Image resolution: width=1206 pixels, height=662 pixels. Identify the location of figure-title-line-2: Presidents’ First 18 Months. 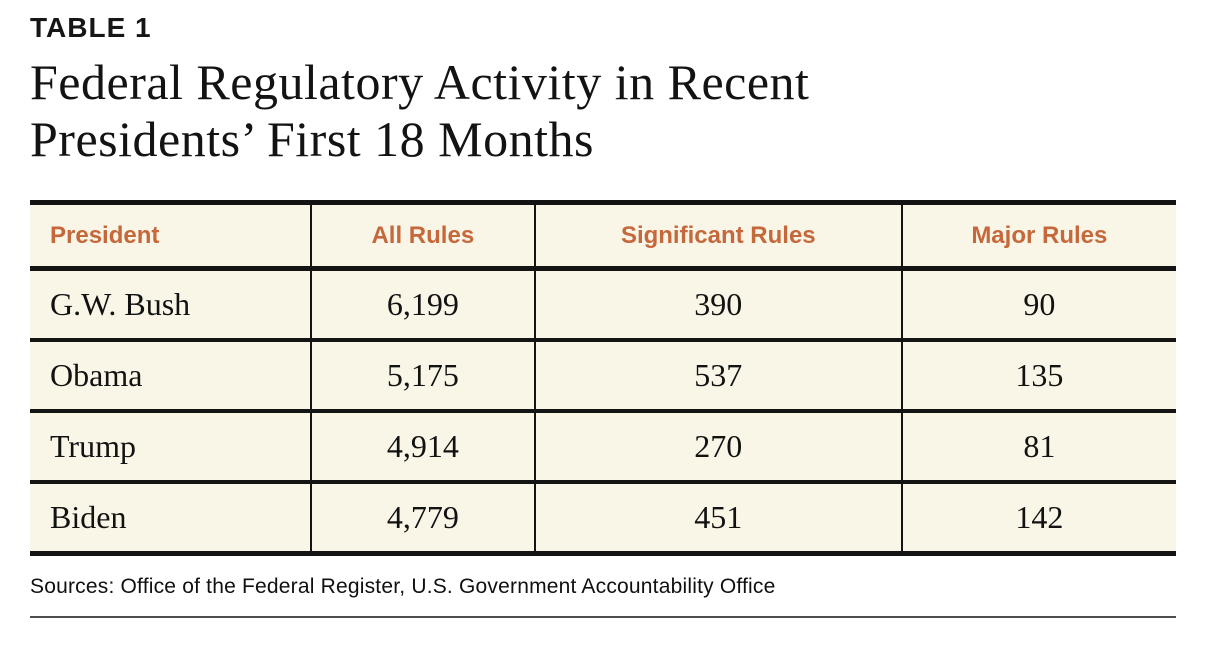
(312, 139).